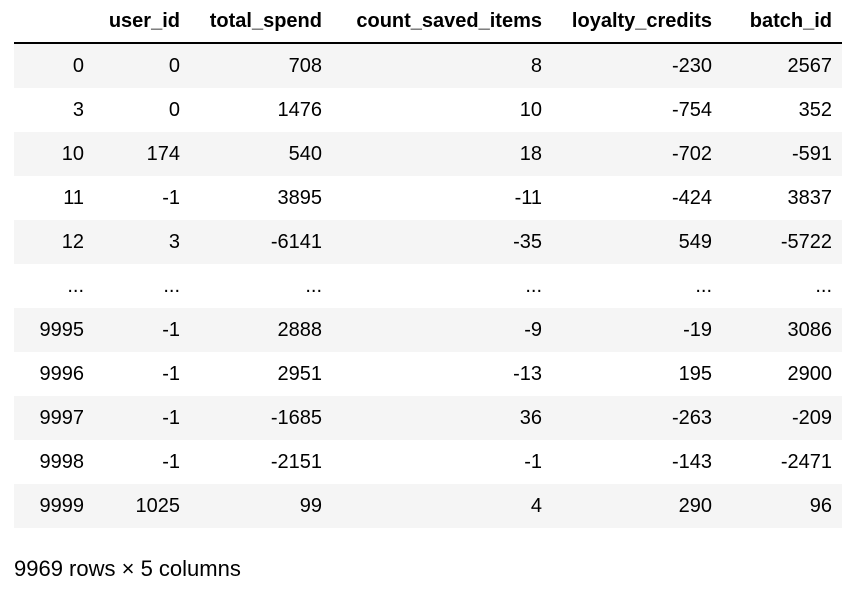 The image size is (846, 590). I want to click on row-index-cell: 0, so click(78, 65).